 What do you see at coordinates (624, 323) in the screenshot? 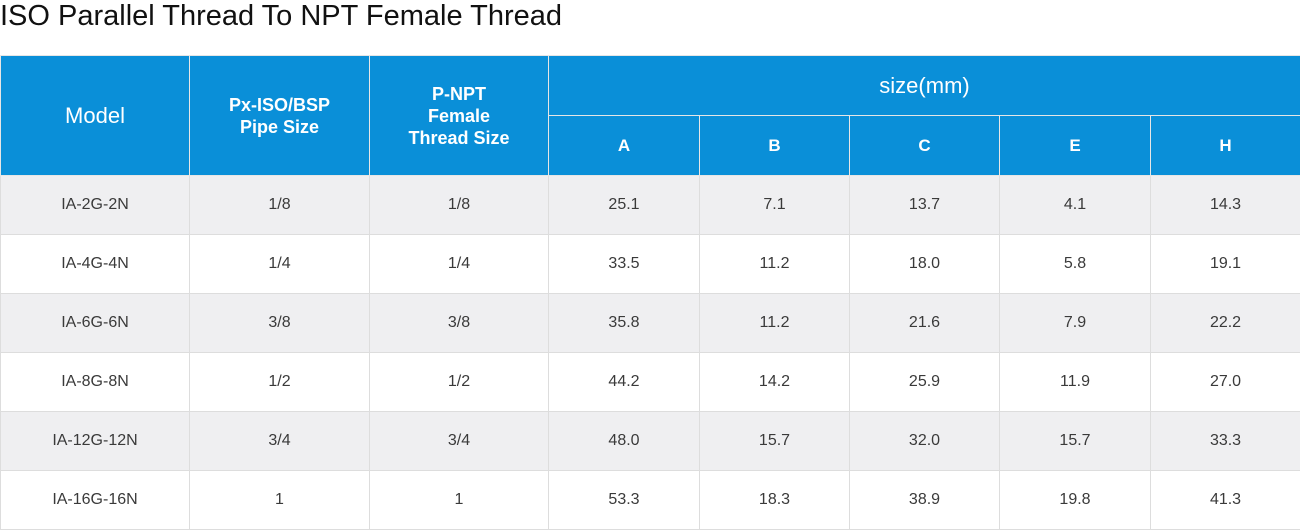
I see `cell-a: 35.8` at bounding box center [624, 323].